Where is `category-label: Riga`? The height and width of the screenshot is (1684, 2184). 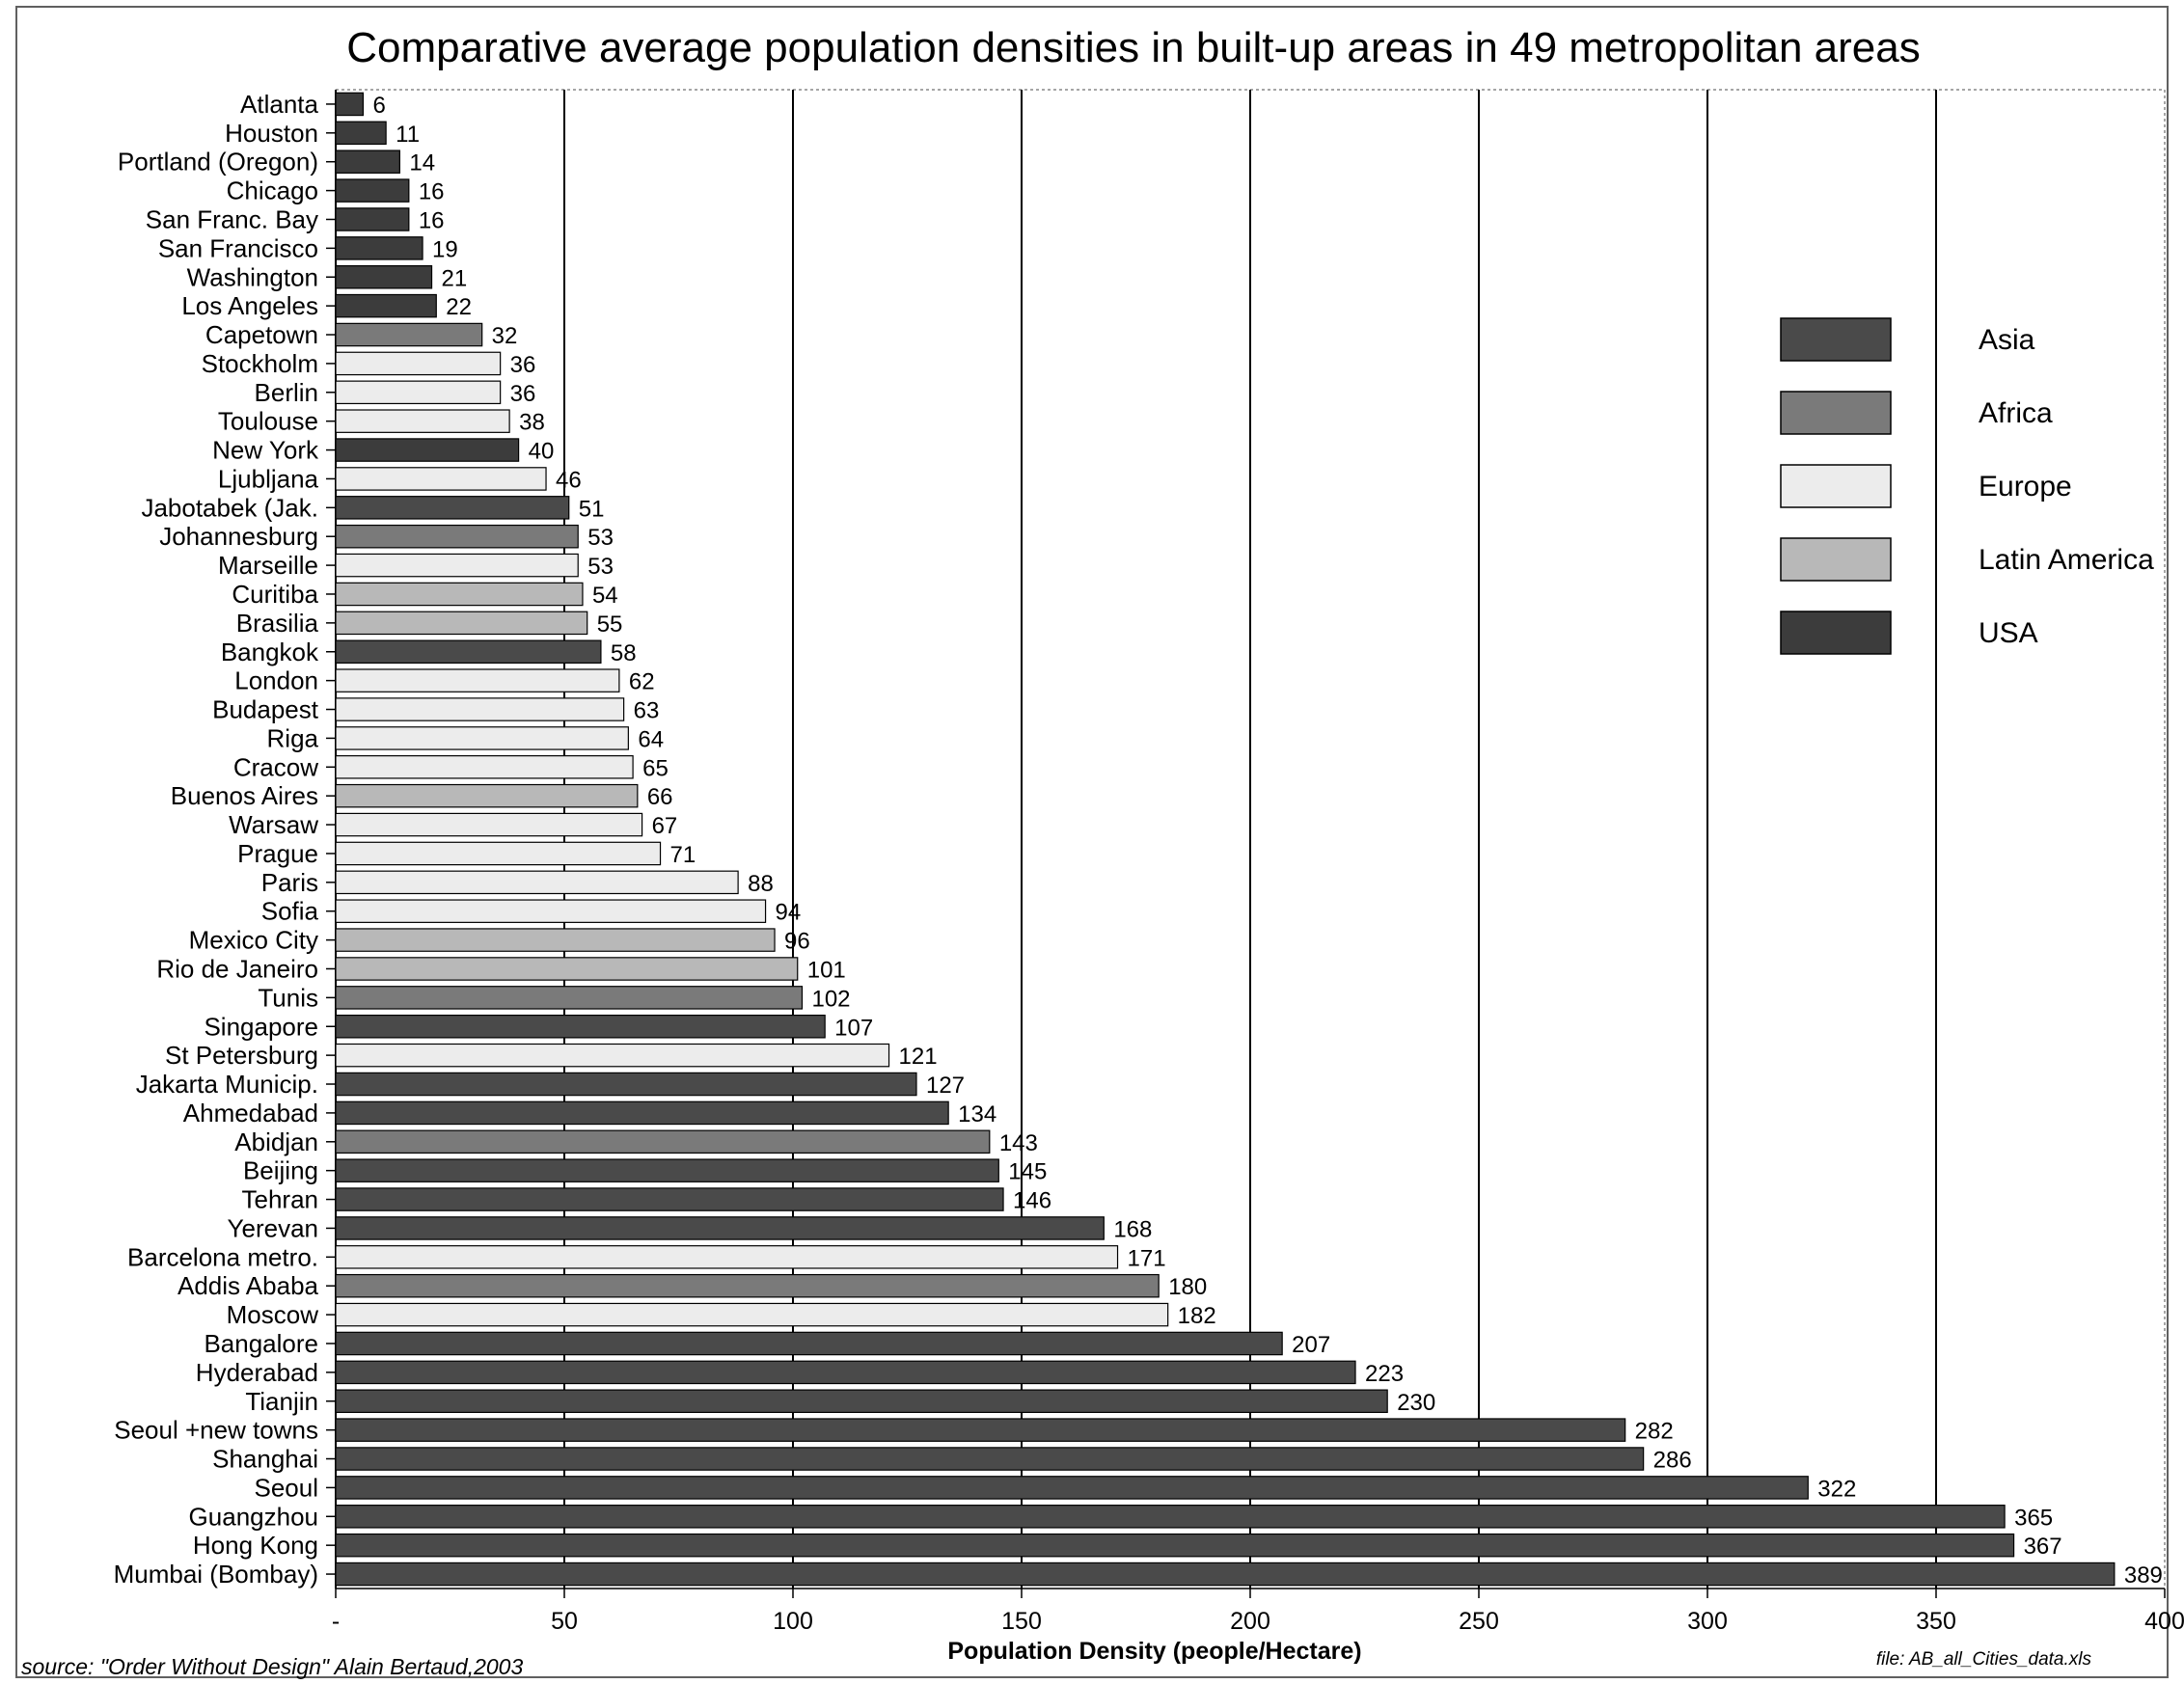
category-label: Riga is located at coordinates (293, 737).